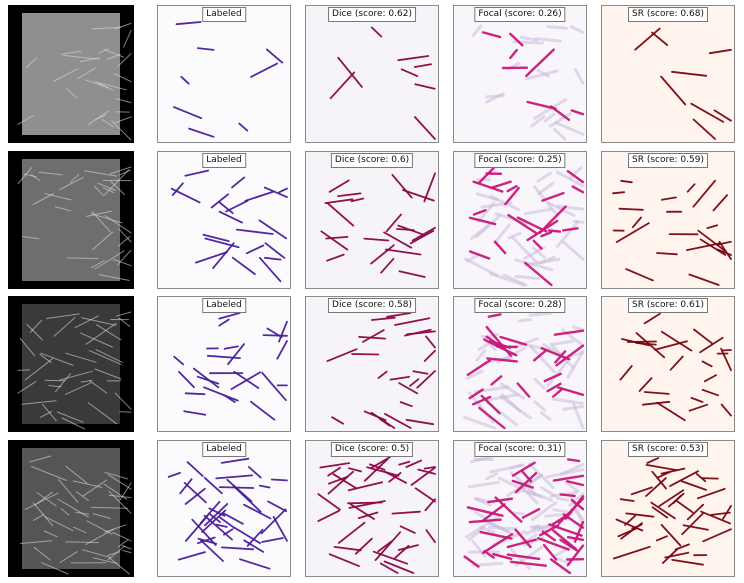 This screenshot has width=744, height=583. What do you see at coordinates (372, 14) in the screenshot?
I see `dice-title-row-1: Dice (score: 0.62)` at bounding box center [372, 14].